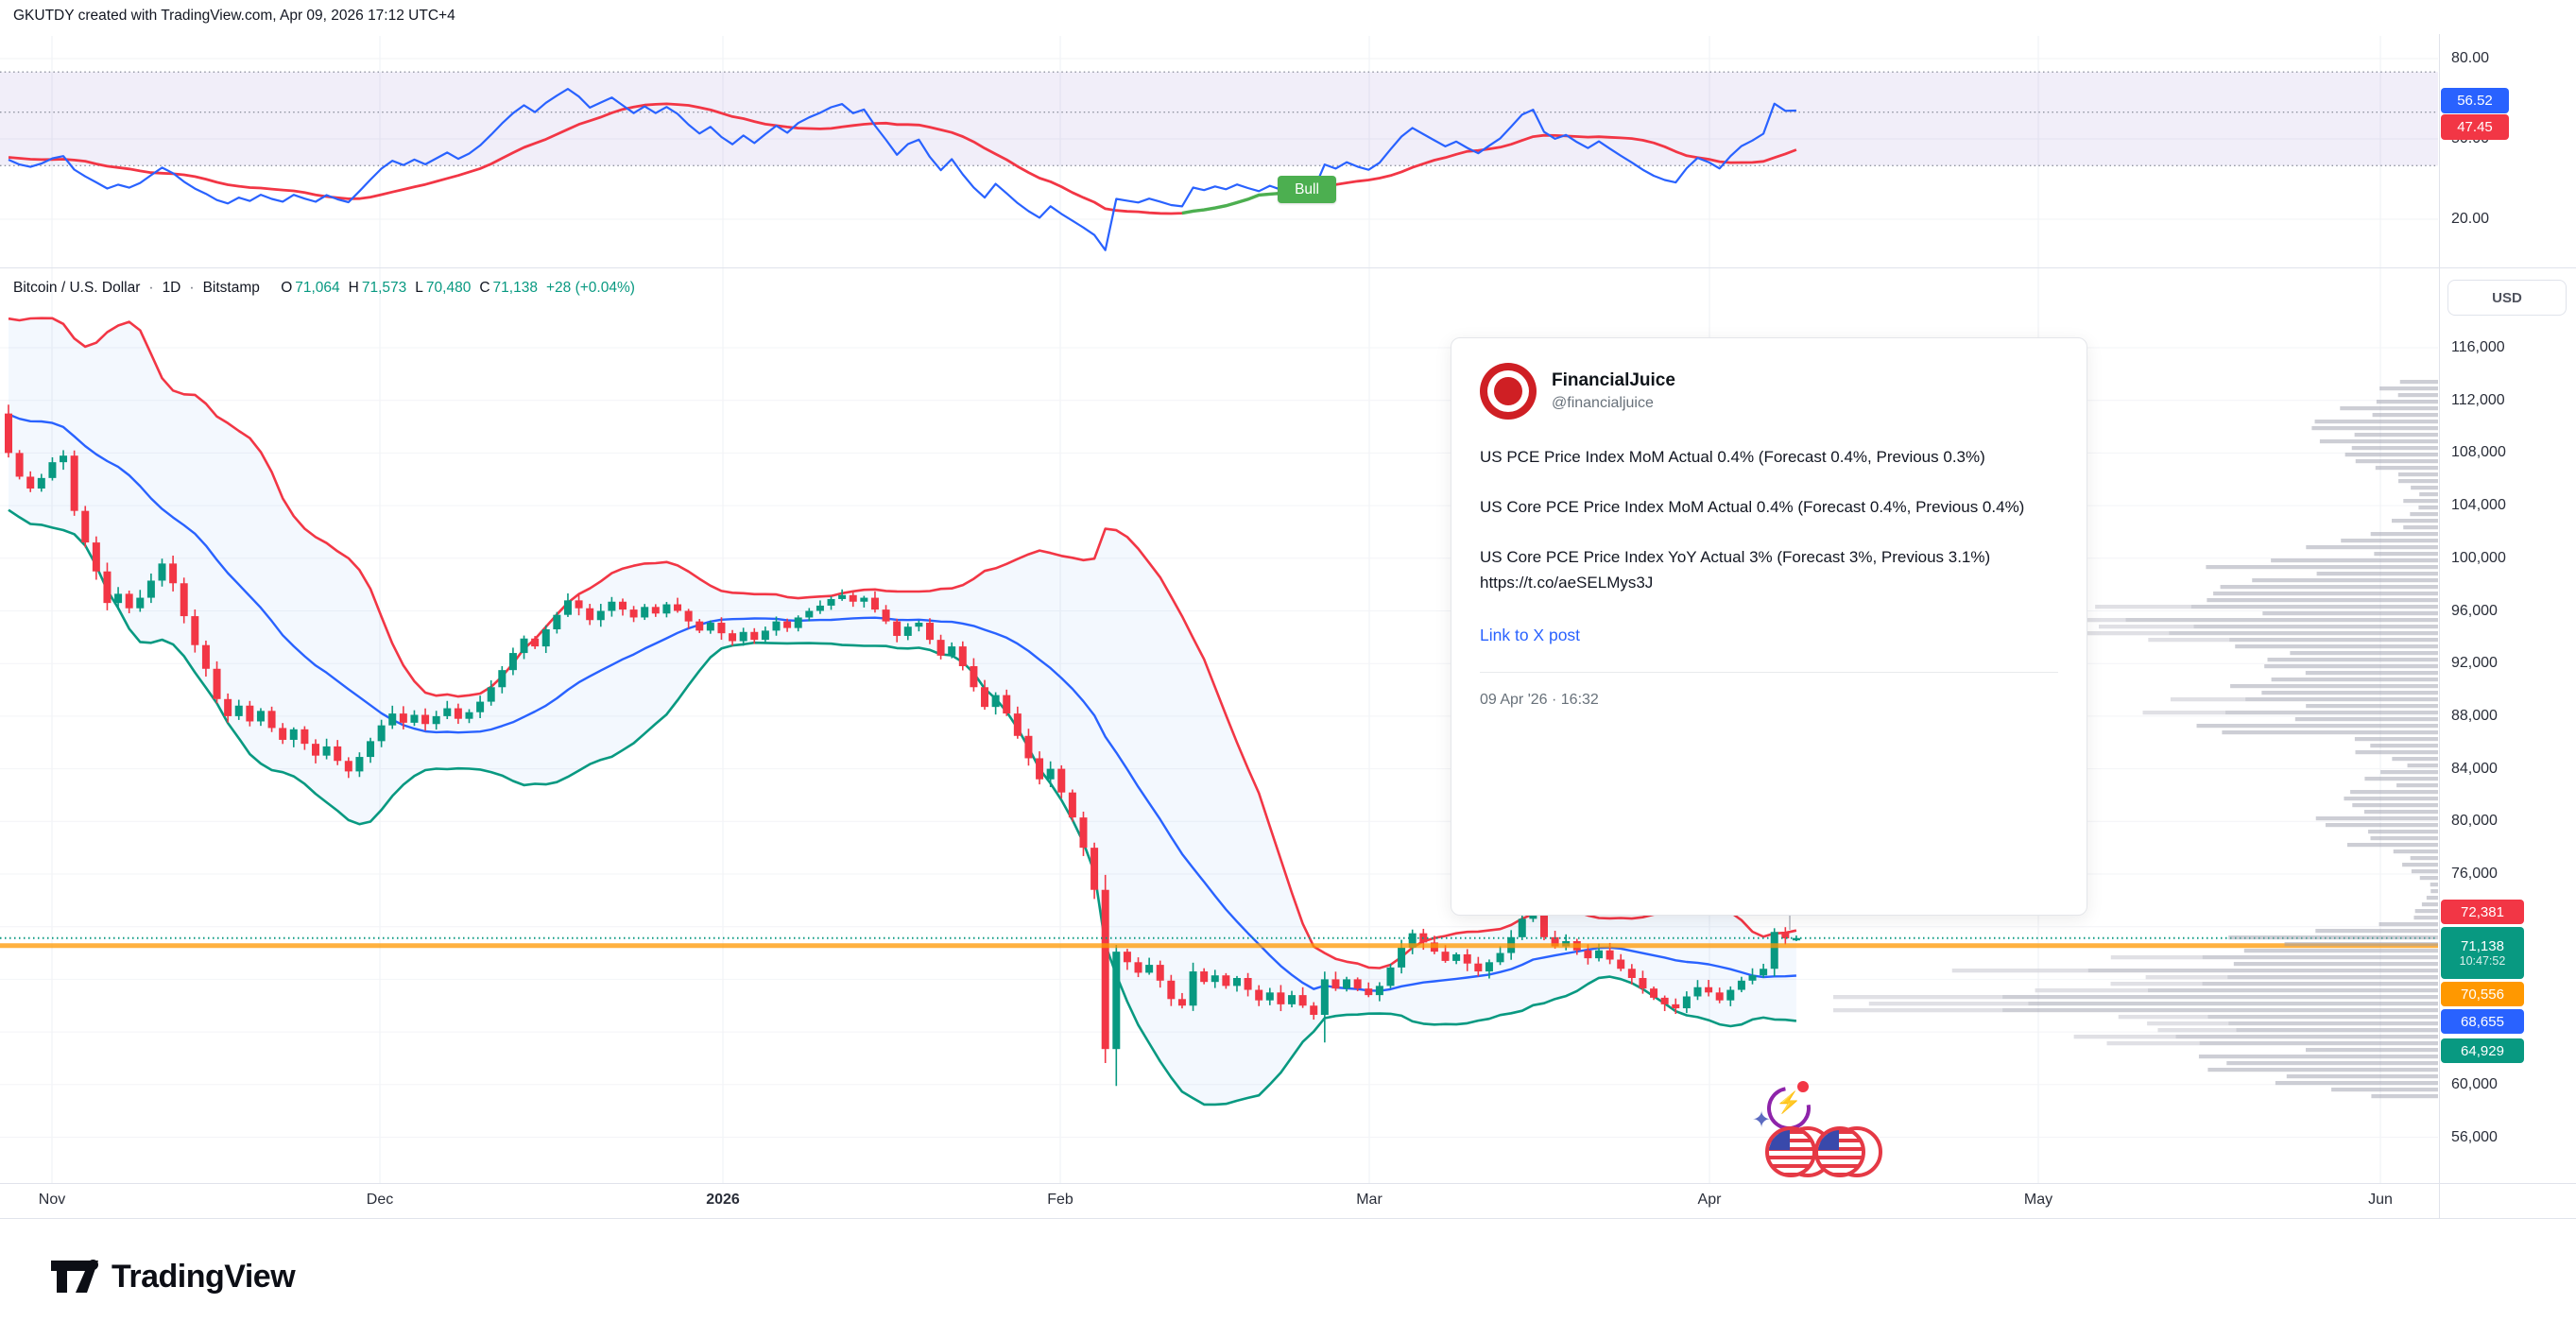  Describe the element at coordinates (2470, 58) in the screenshot. I see `rsi-axis-label: 80.00` at that location.